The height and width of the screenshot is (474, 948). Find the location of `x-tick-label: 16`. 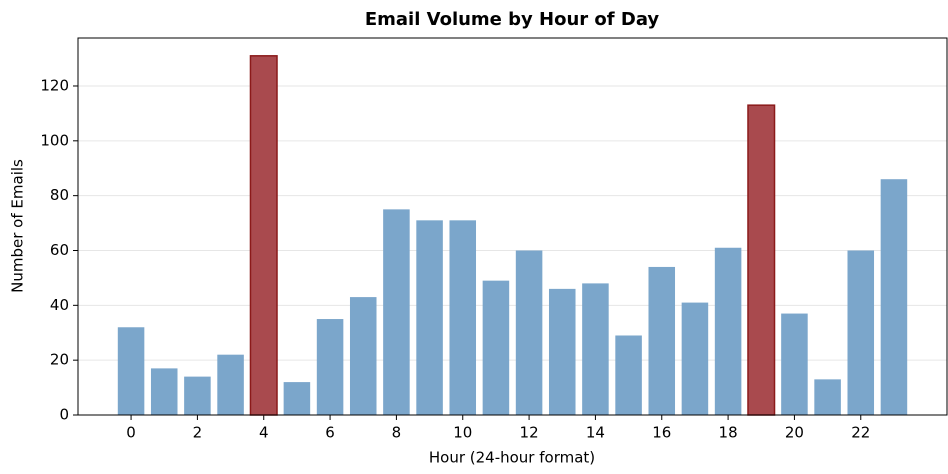

x-tick-label: 16 is located at coordinates (661, 433).